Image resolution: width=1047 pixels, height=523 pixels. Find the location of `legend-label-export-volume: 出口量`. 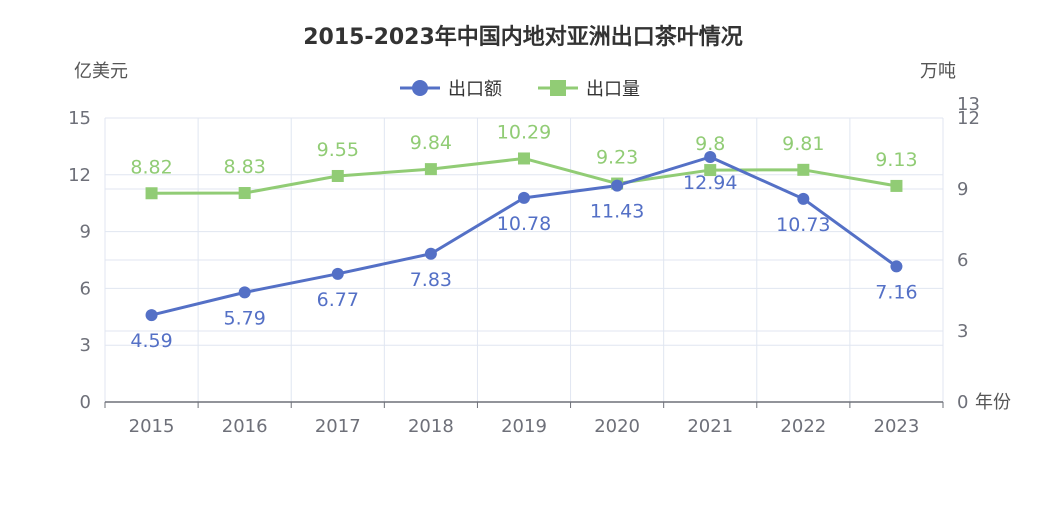

legend-label-export-volume: 出口量 is located at coordinates (613, 89).